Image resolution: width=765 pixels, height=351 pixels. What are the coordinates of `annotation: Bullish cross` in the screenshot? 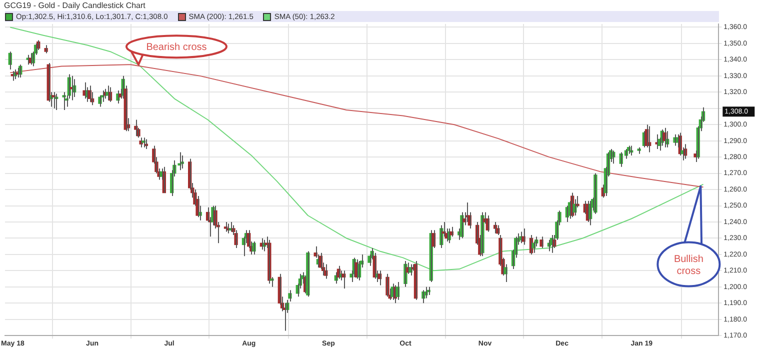 It's located at (689, 265).